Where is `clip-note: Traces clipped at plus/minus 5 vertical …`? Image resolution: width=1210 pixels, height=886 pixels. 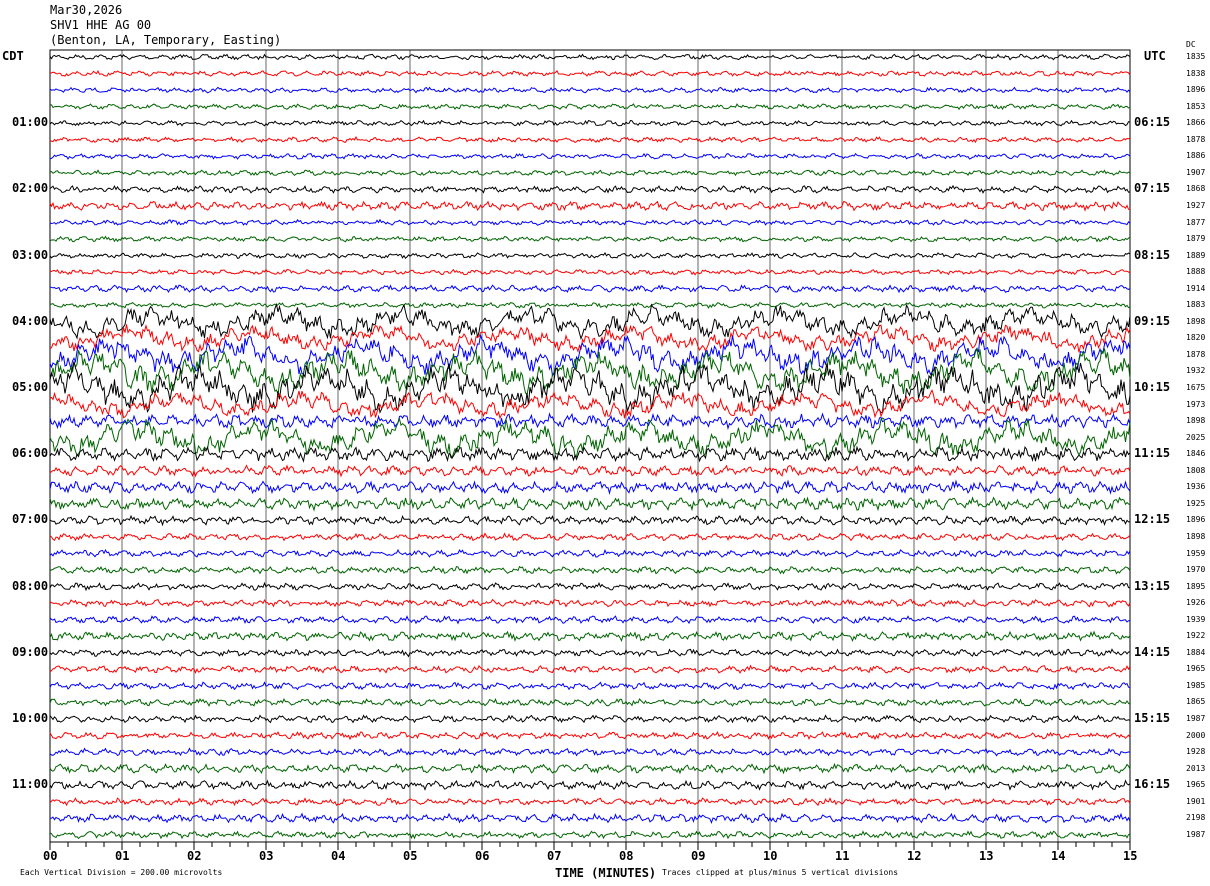
clip-note: Traces clipped at plus/minus 5 vertical … is located at coordinates (780, 872).